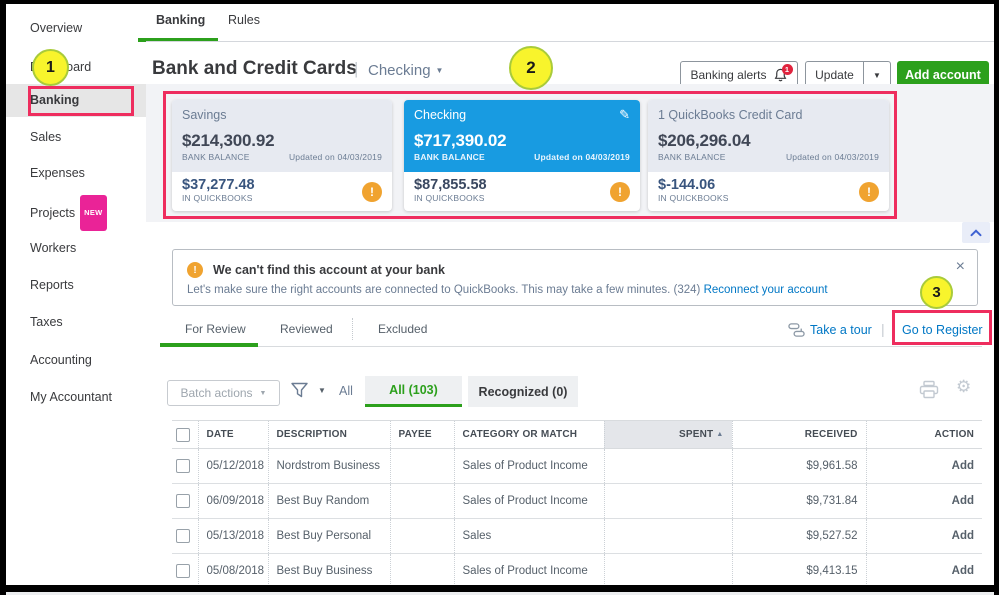 The width and height of the screenshot is (999, 595). I want to click on sidebar-item-expenses: Expenses, so click(76, 173).